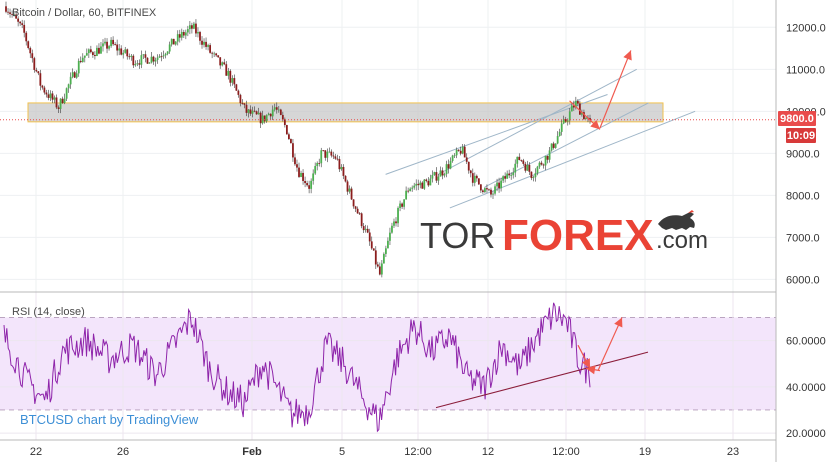  I want to click on watermark-dot-com: .com, so click(682, 240).